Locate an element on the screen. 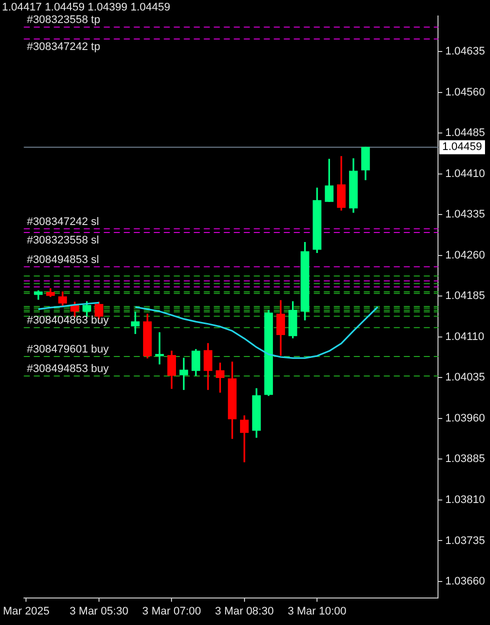 The width and height of the screenshot is (490, 625). y-tick-label: 1.04485 is located at coordinates (465, 133).